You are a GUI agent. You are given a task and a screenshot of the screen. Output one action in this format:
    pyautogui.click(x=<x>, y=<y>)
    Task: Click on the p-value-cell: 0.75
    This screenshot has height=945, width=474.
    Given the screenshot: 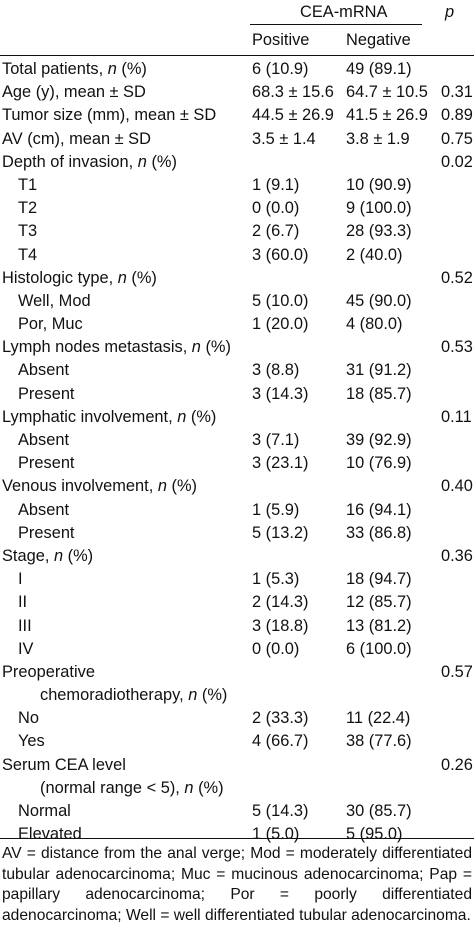 What is the action you would take?
    pyautogui.click(x=457, y=138)
    